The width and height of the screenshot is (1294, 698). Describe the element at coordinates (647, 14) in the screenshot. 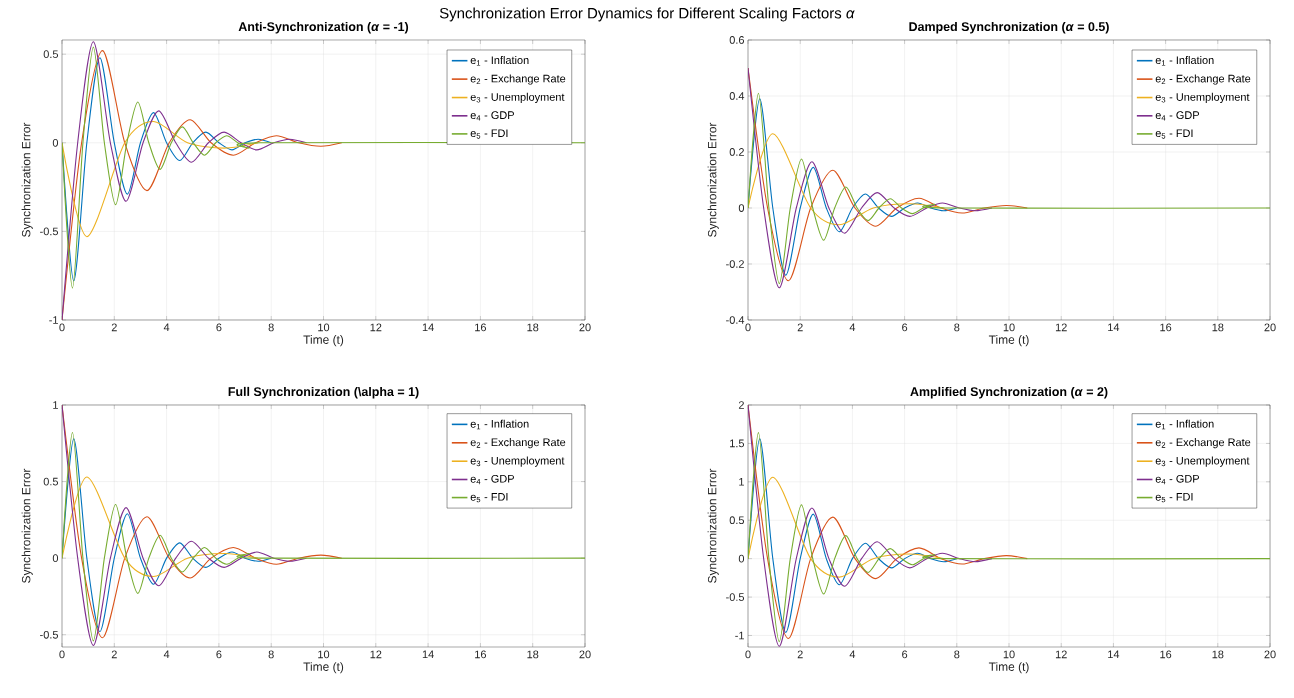

I see `text: Synchronization Error Dynamics for Different Scaling Factors α` at that location.